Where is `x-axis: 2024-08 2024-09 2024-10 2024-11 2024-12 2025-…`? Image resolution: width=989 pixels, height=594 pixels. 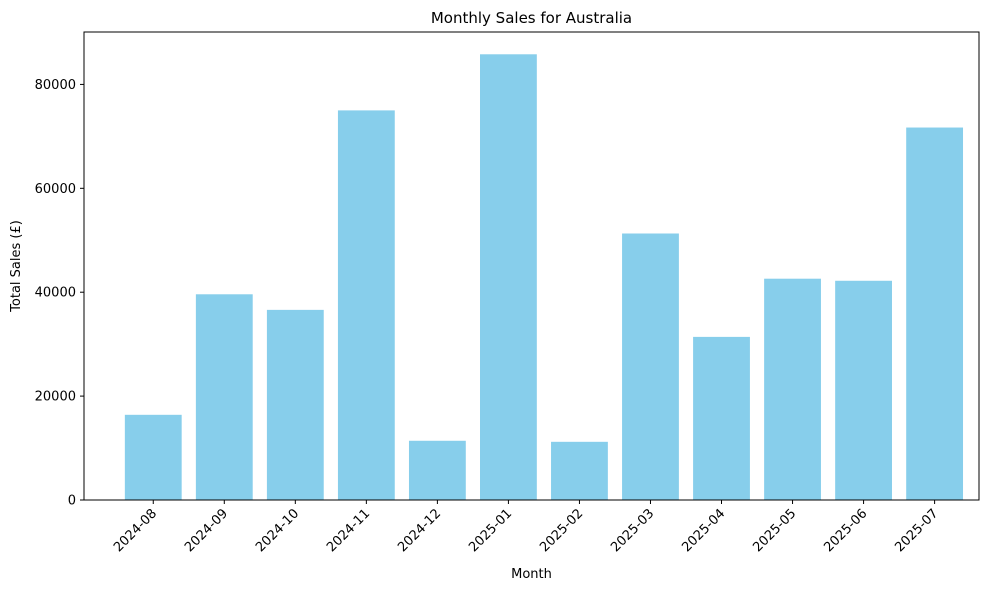
x-axis: 2024-08 2024-09 2024-10 2024-11 2024-12 2025-… is located at coordinates (526, 527).